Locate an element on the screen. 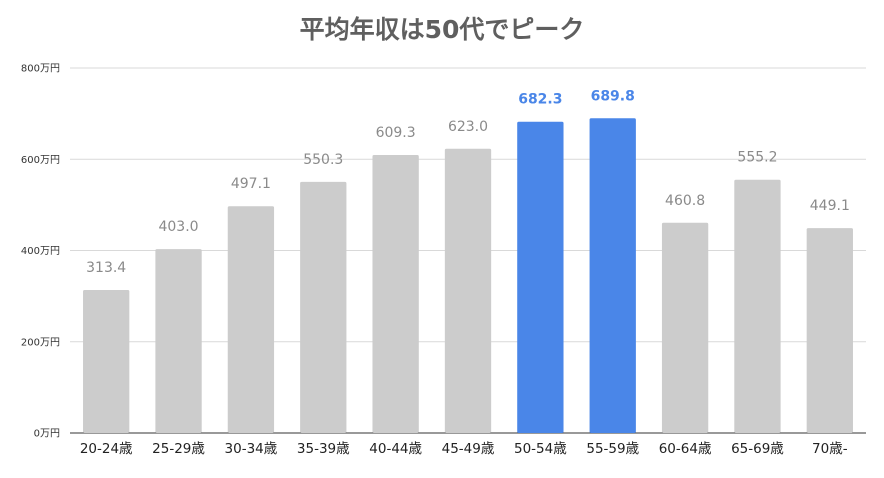 The height and width of the screenshot is (478, 884). chart-title: 平均年収は50代でピーク is located at coordinates (442, 29).